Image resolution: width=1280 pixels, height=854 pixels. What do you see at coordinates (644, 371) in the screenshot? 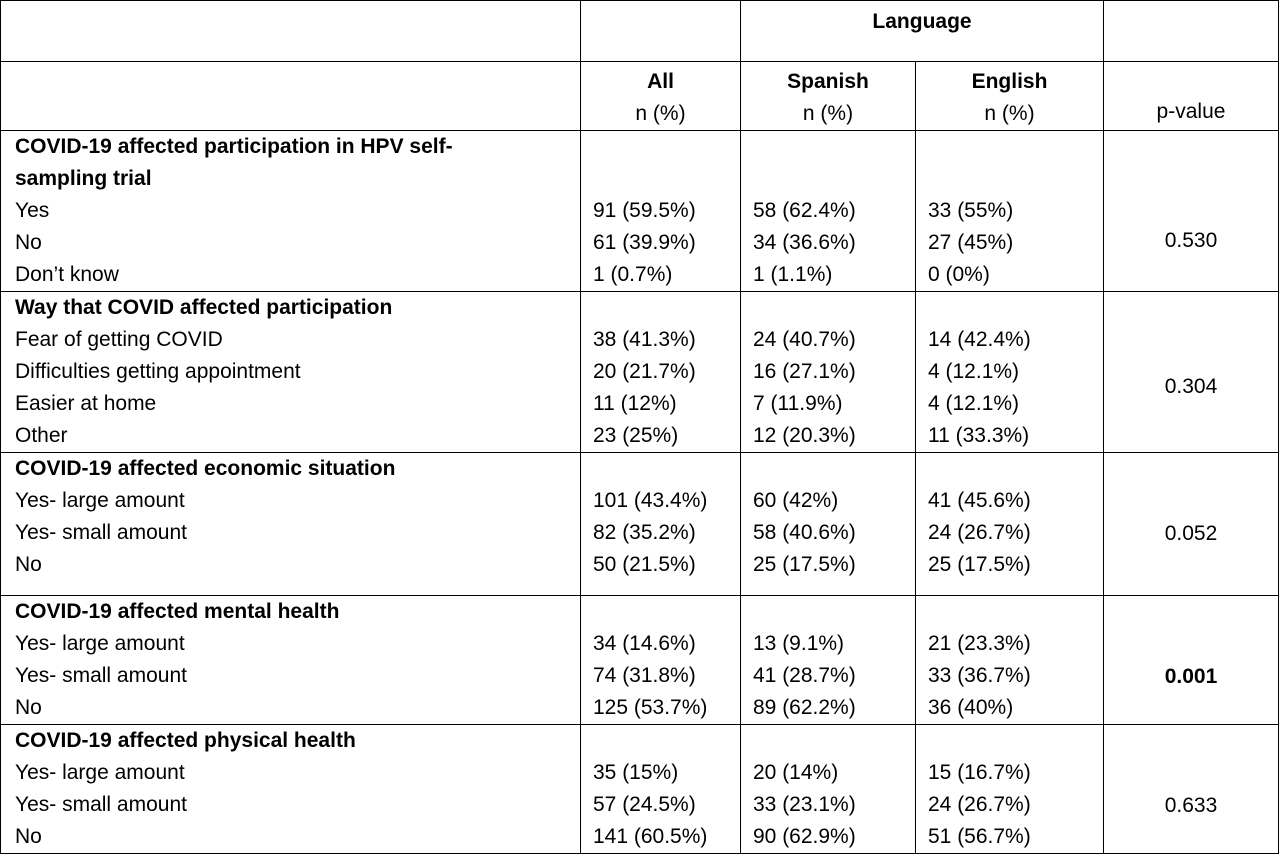
I see `cell-value: 20 (21.7%)` at bounding box center [644, 371].